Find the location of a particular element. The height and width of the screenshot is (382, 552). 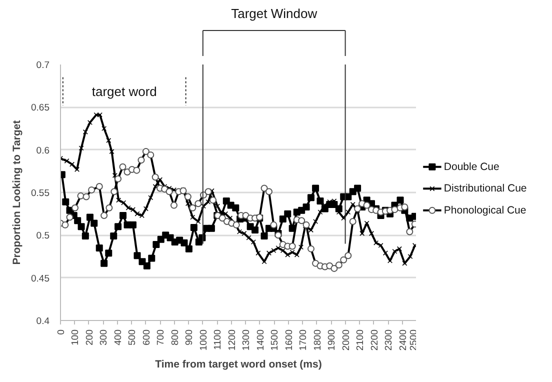

y-tick-label: 0.55 is located at coordinates (40, 193).